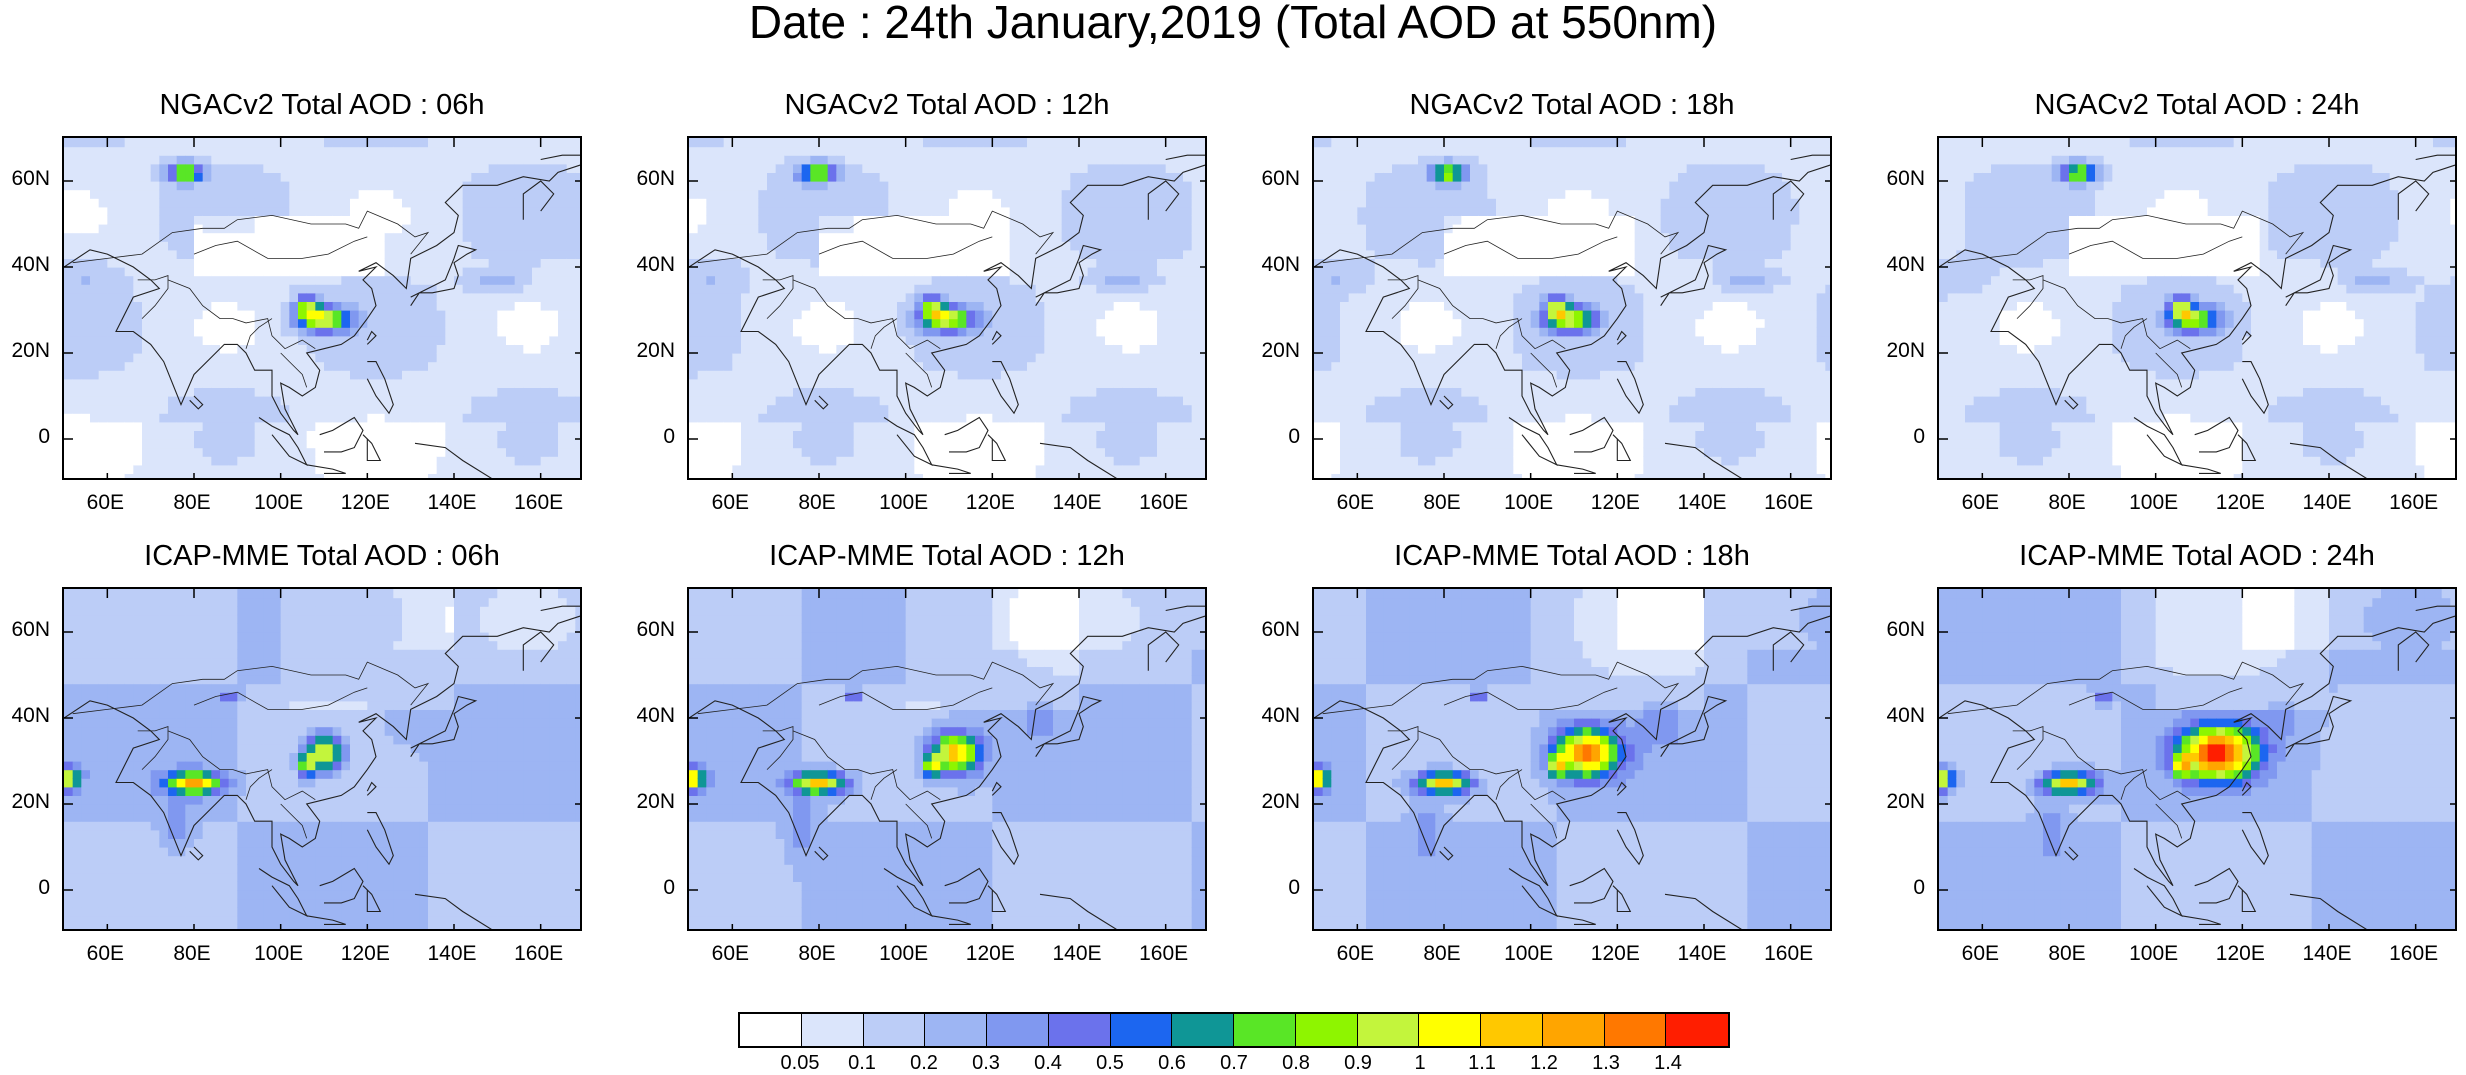 This screenshot has height=1075, width=2466. Describe the element at coordinates (1172, 1063) in the screenshot. I see `colorbar-label: 0.6` at that location.